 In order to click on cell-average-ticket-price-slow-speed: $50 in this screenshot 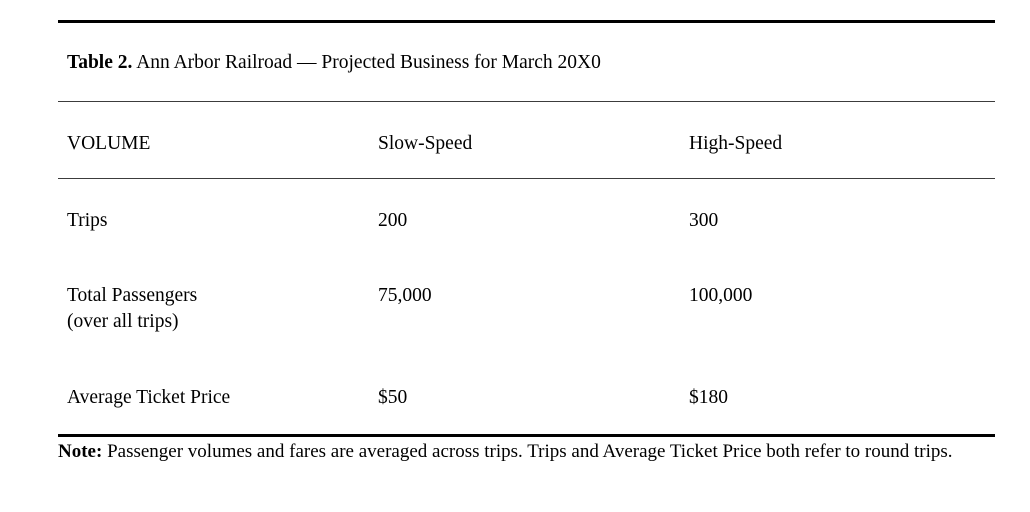, I will do `click(393, 397)`.